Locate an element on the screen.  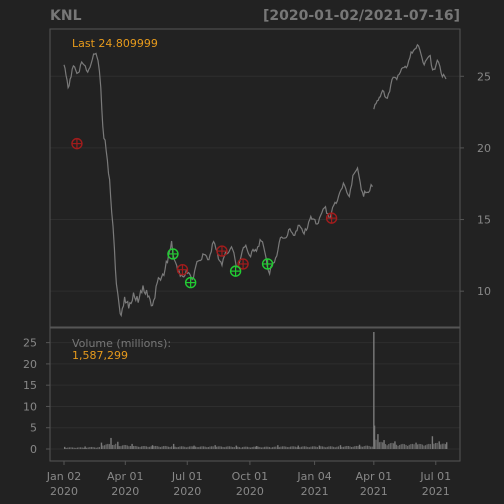
volume-value-label: 1,587,299 is located at coordinates (100, 355).